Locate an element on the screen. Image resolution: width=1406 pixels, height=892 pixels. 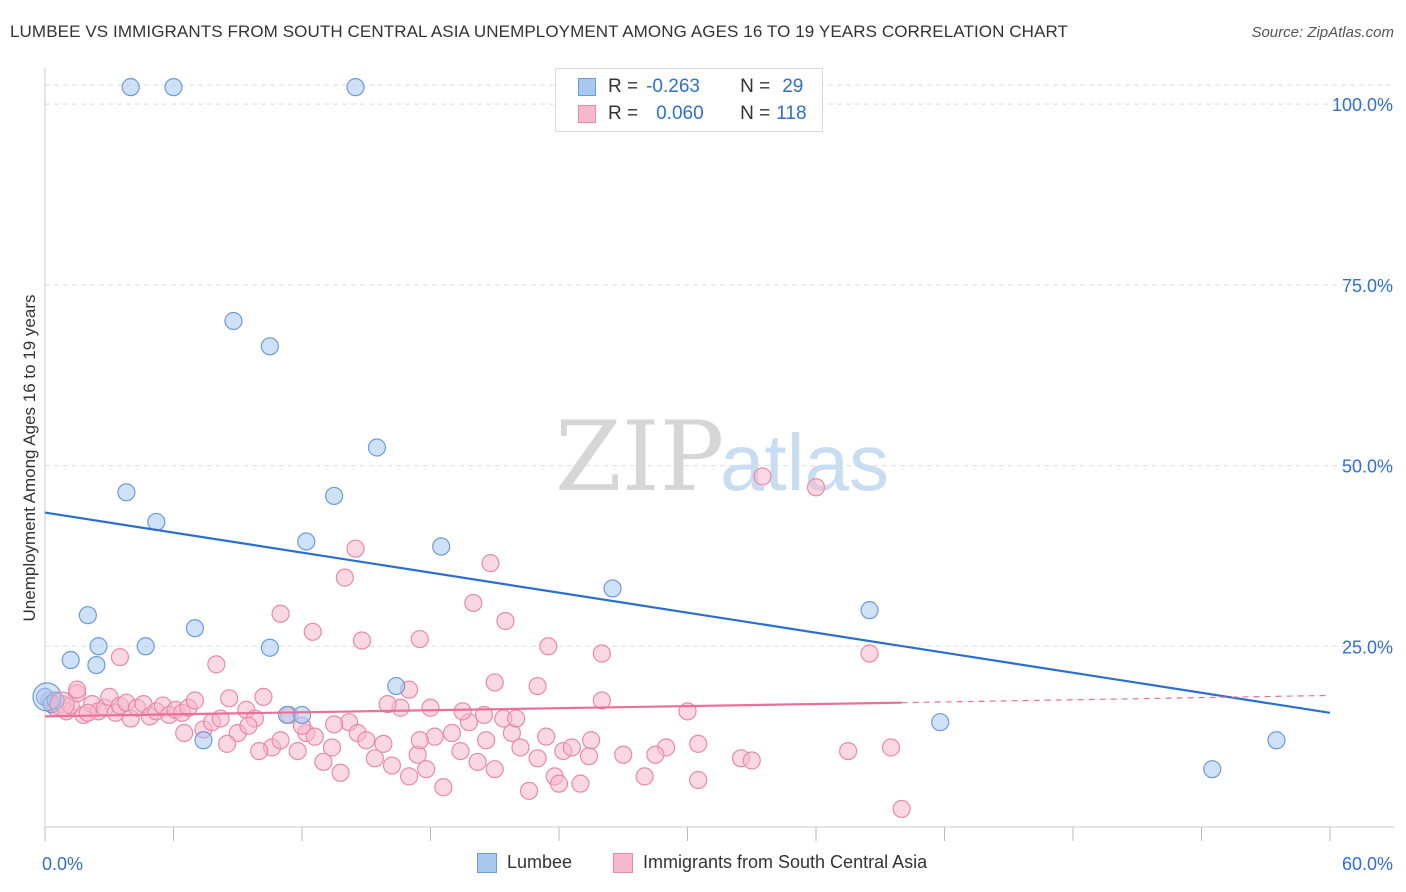
x-tick-label: 60.0% is located at coordinates (1367, 864).